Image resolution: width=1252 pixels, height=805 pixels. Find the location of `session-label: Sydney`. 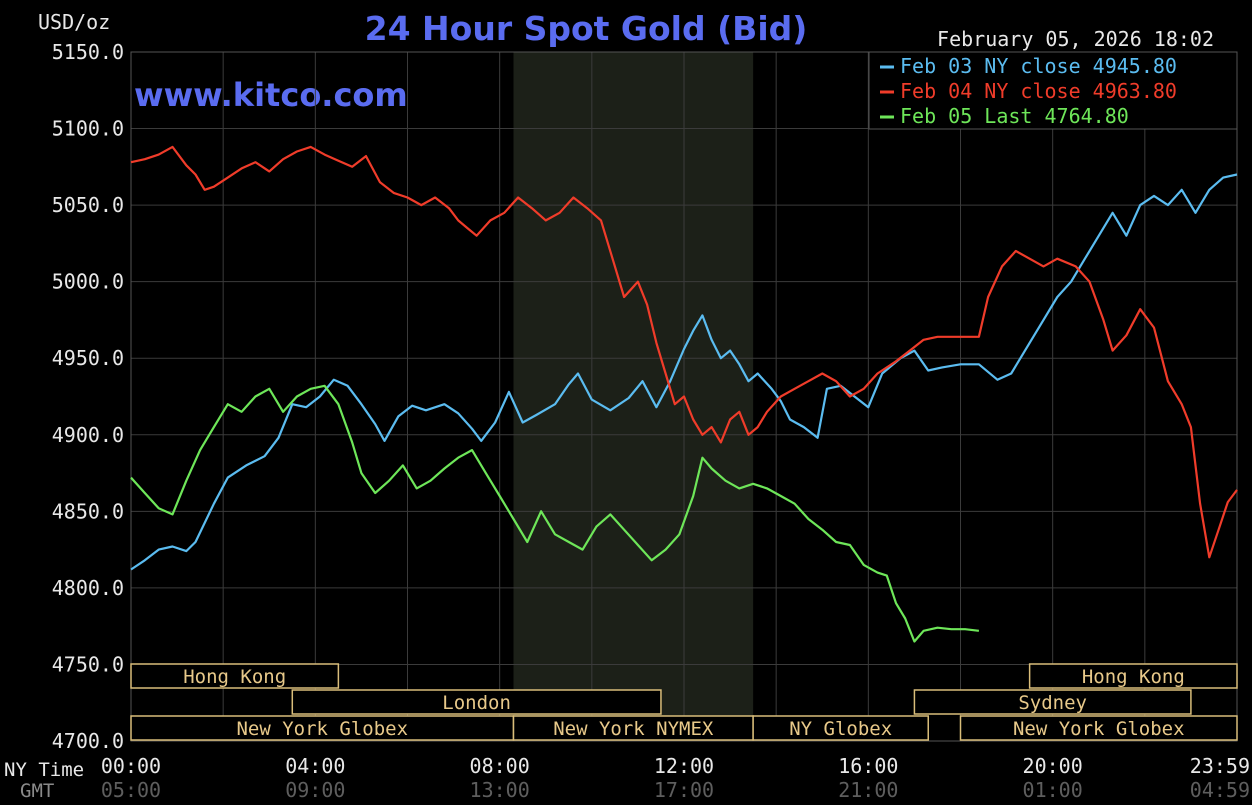

session-label: Sydney is located at coordinates (1052, 703).